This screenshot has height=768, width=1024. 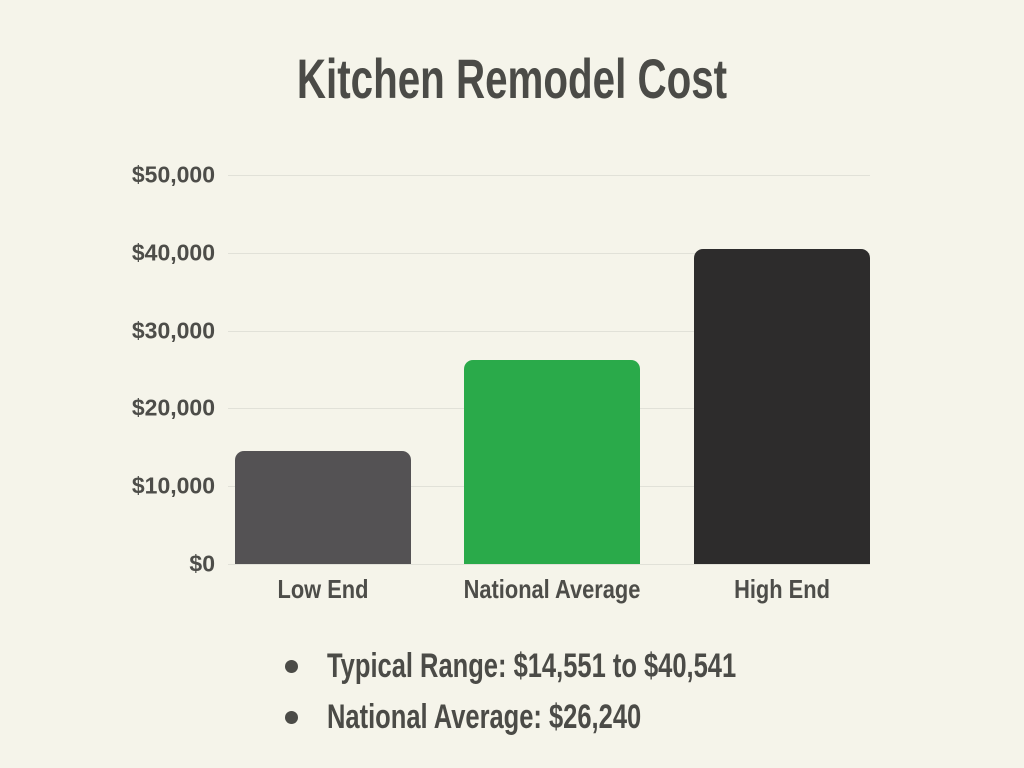 I want to click on note-item: National Average: $26,240, so click(x=579, y=717).